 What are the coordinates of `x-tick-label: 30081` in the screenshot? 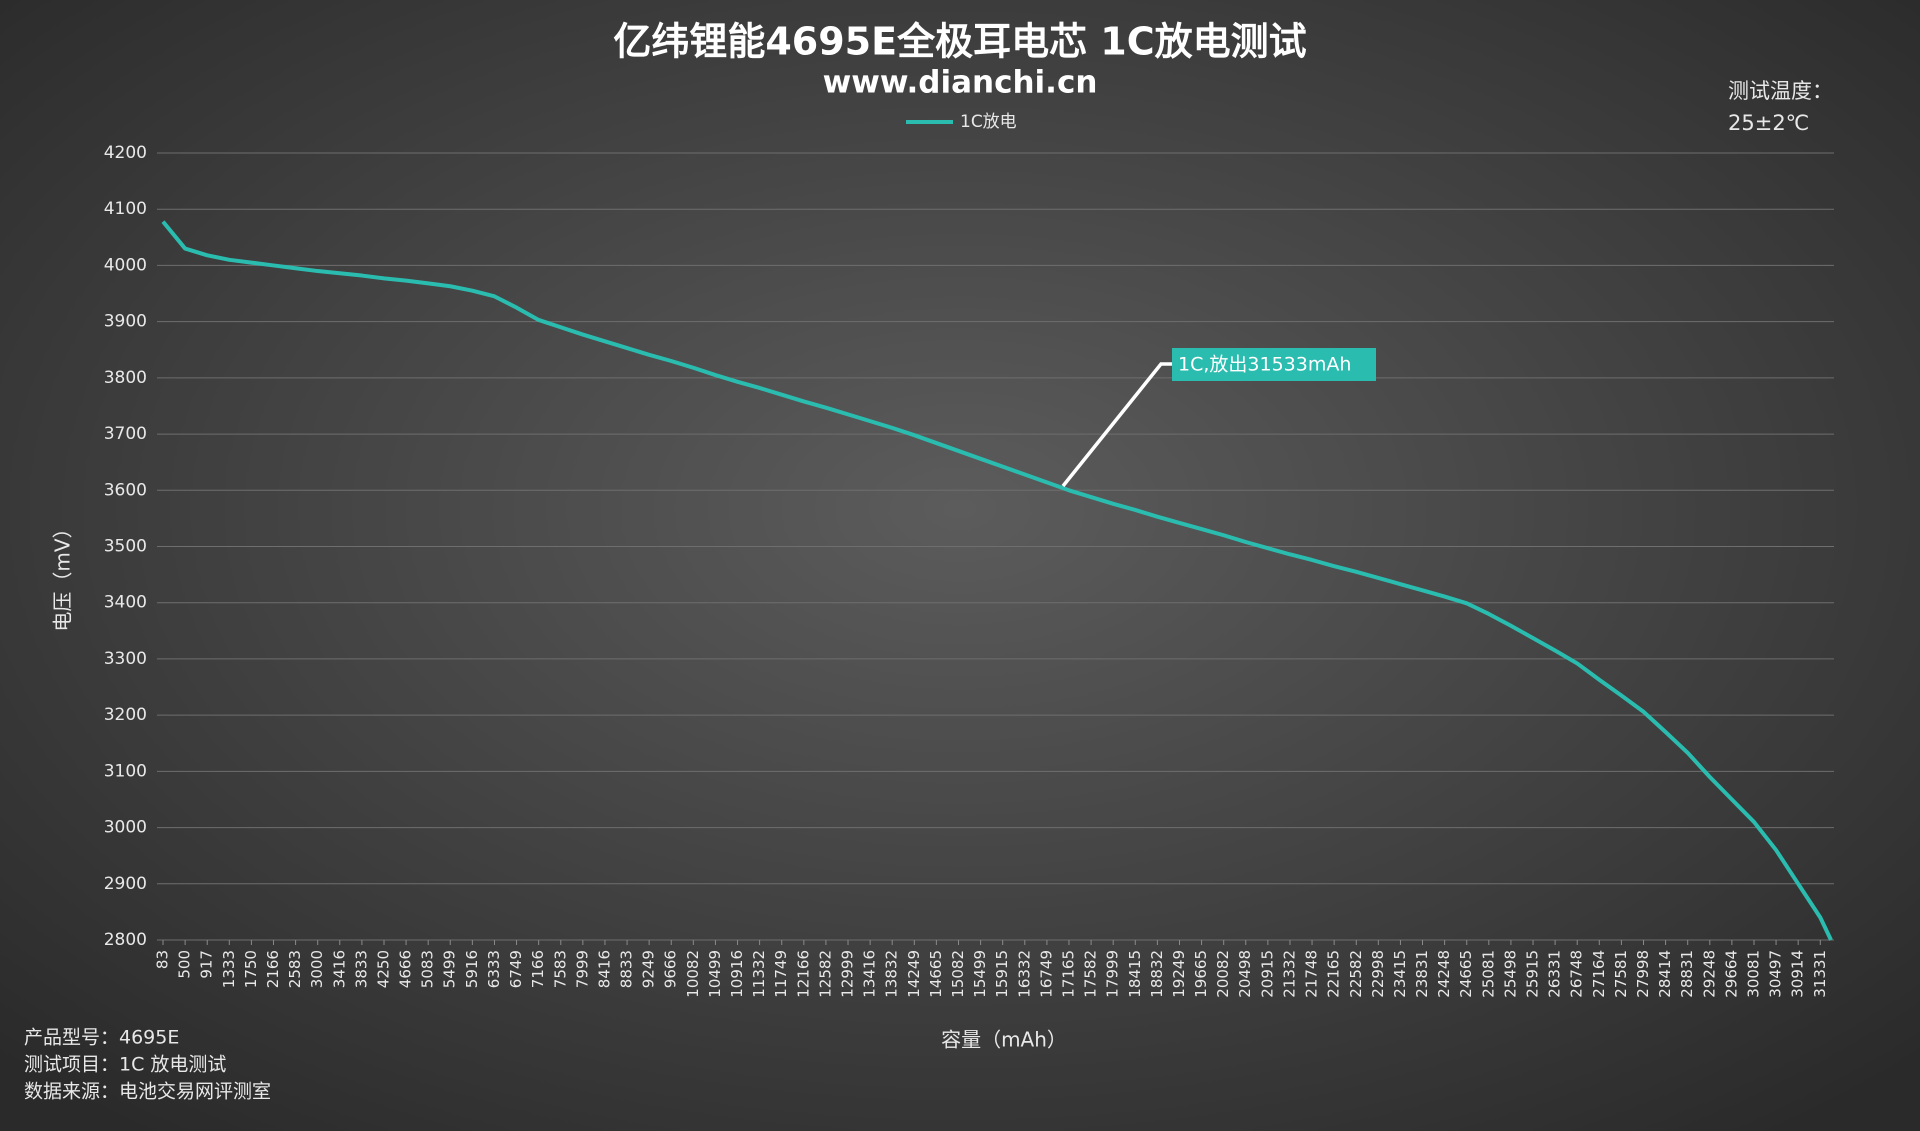 It's located at (1753, 974).